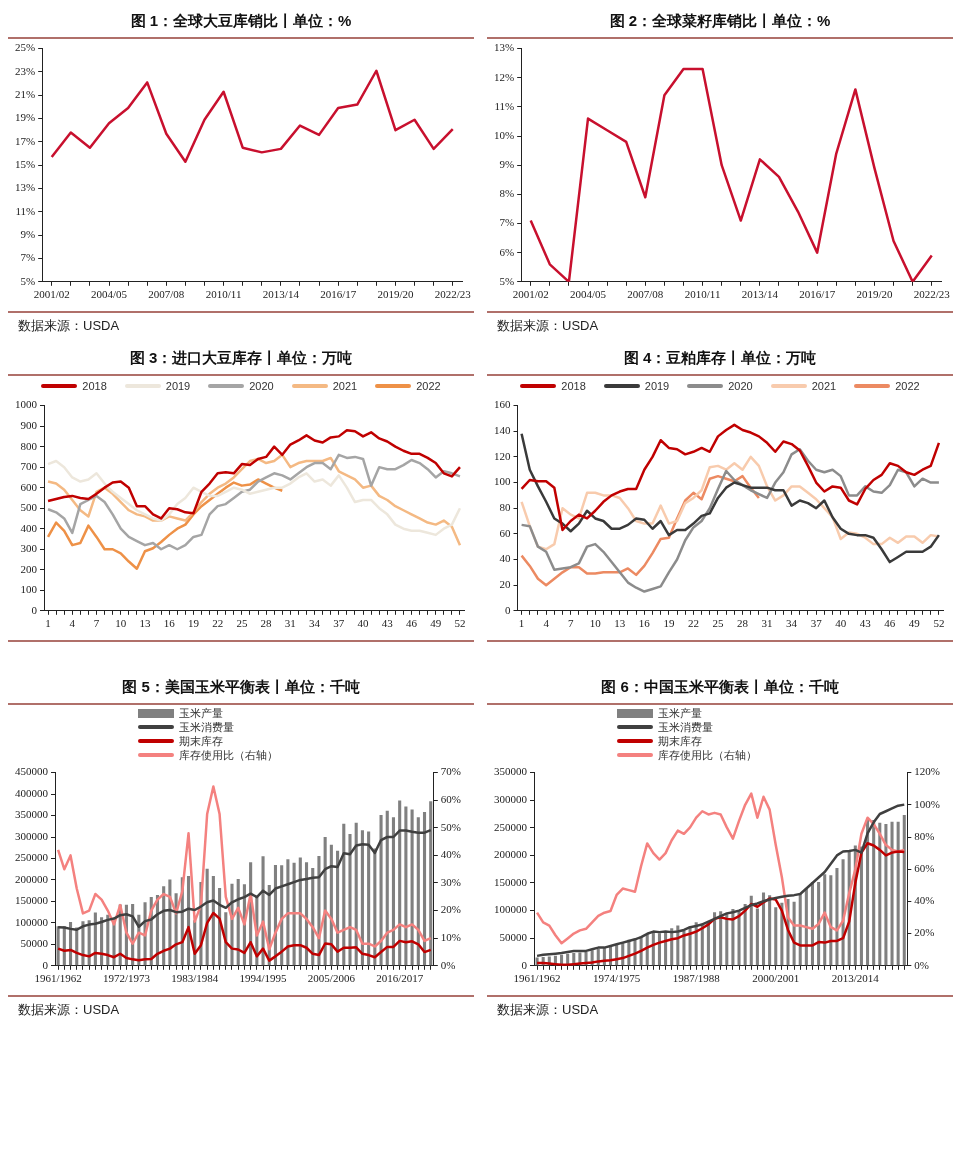  I want to click on y-tick-label: 12%, so click(504, 76).